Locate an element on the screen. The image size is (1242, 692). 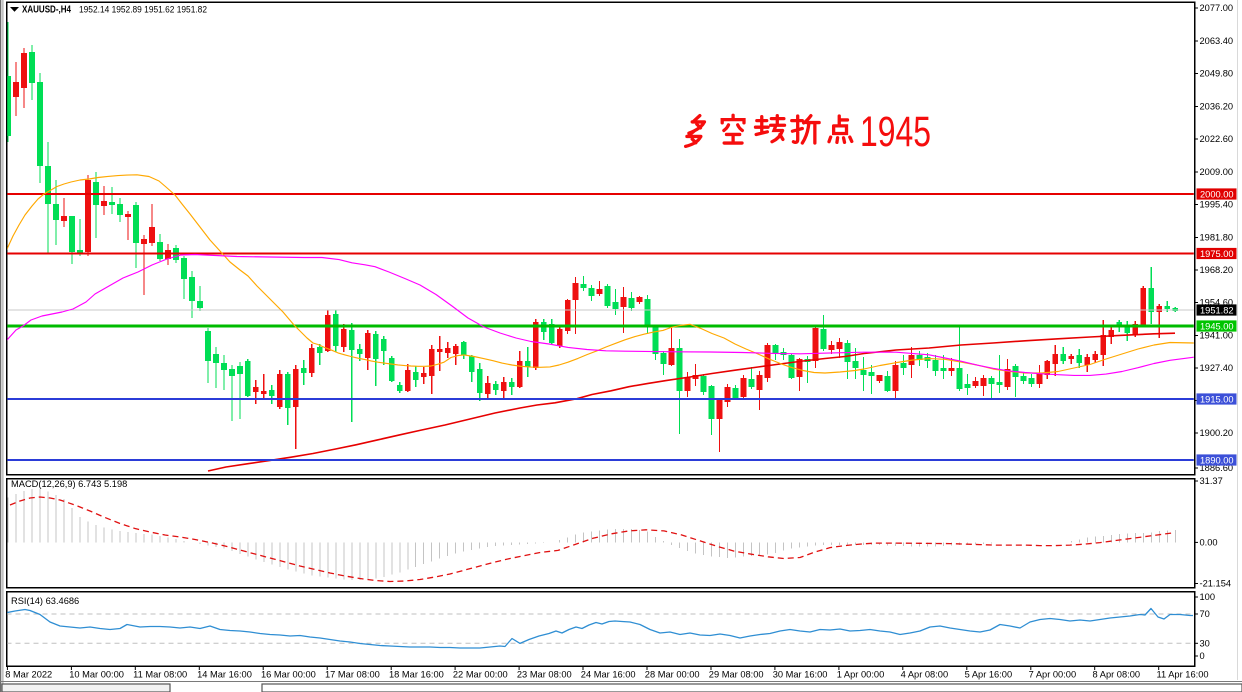
svg-text: 22 Mar 00:00 is located at coordinates (480, 675).